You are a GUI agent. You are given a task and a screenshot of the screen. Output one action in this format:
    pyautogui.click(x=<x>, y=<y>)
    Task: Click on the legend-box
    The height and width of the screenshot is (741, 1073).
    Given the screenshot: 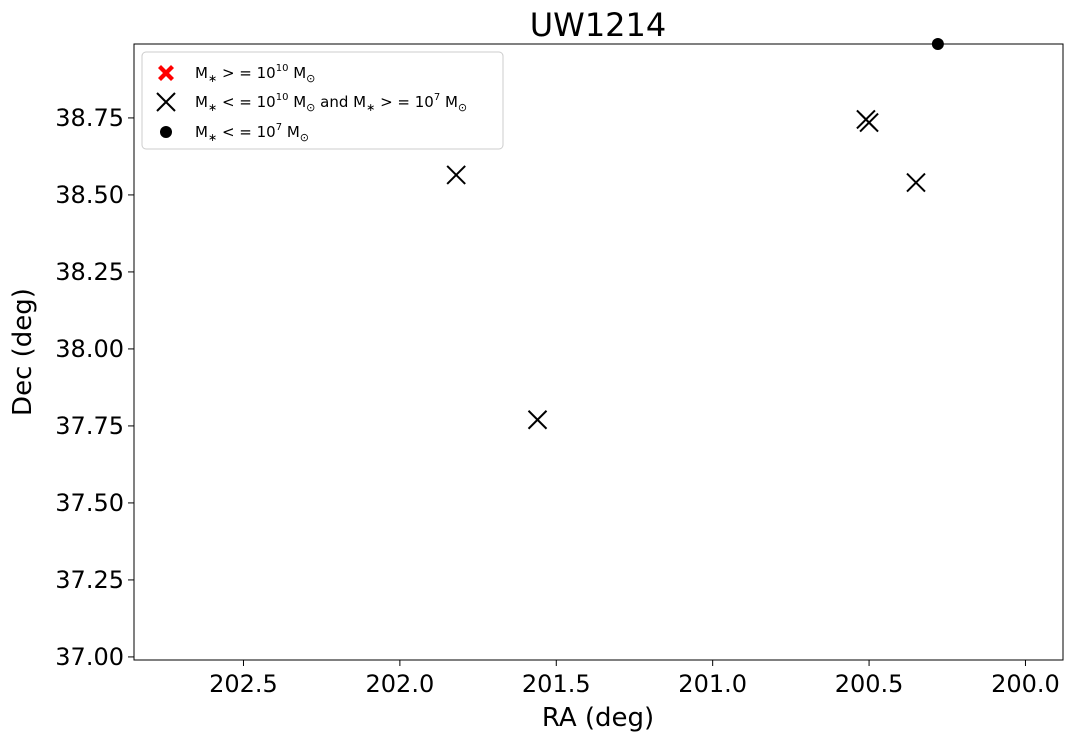 What is the action you would take?
    pyautogui.click(x=322, y=100)
    